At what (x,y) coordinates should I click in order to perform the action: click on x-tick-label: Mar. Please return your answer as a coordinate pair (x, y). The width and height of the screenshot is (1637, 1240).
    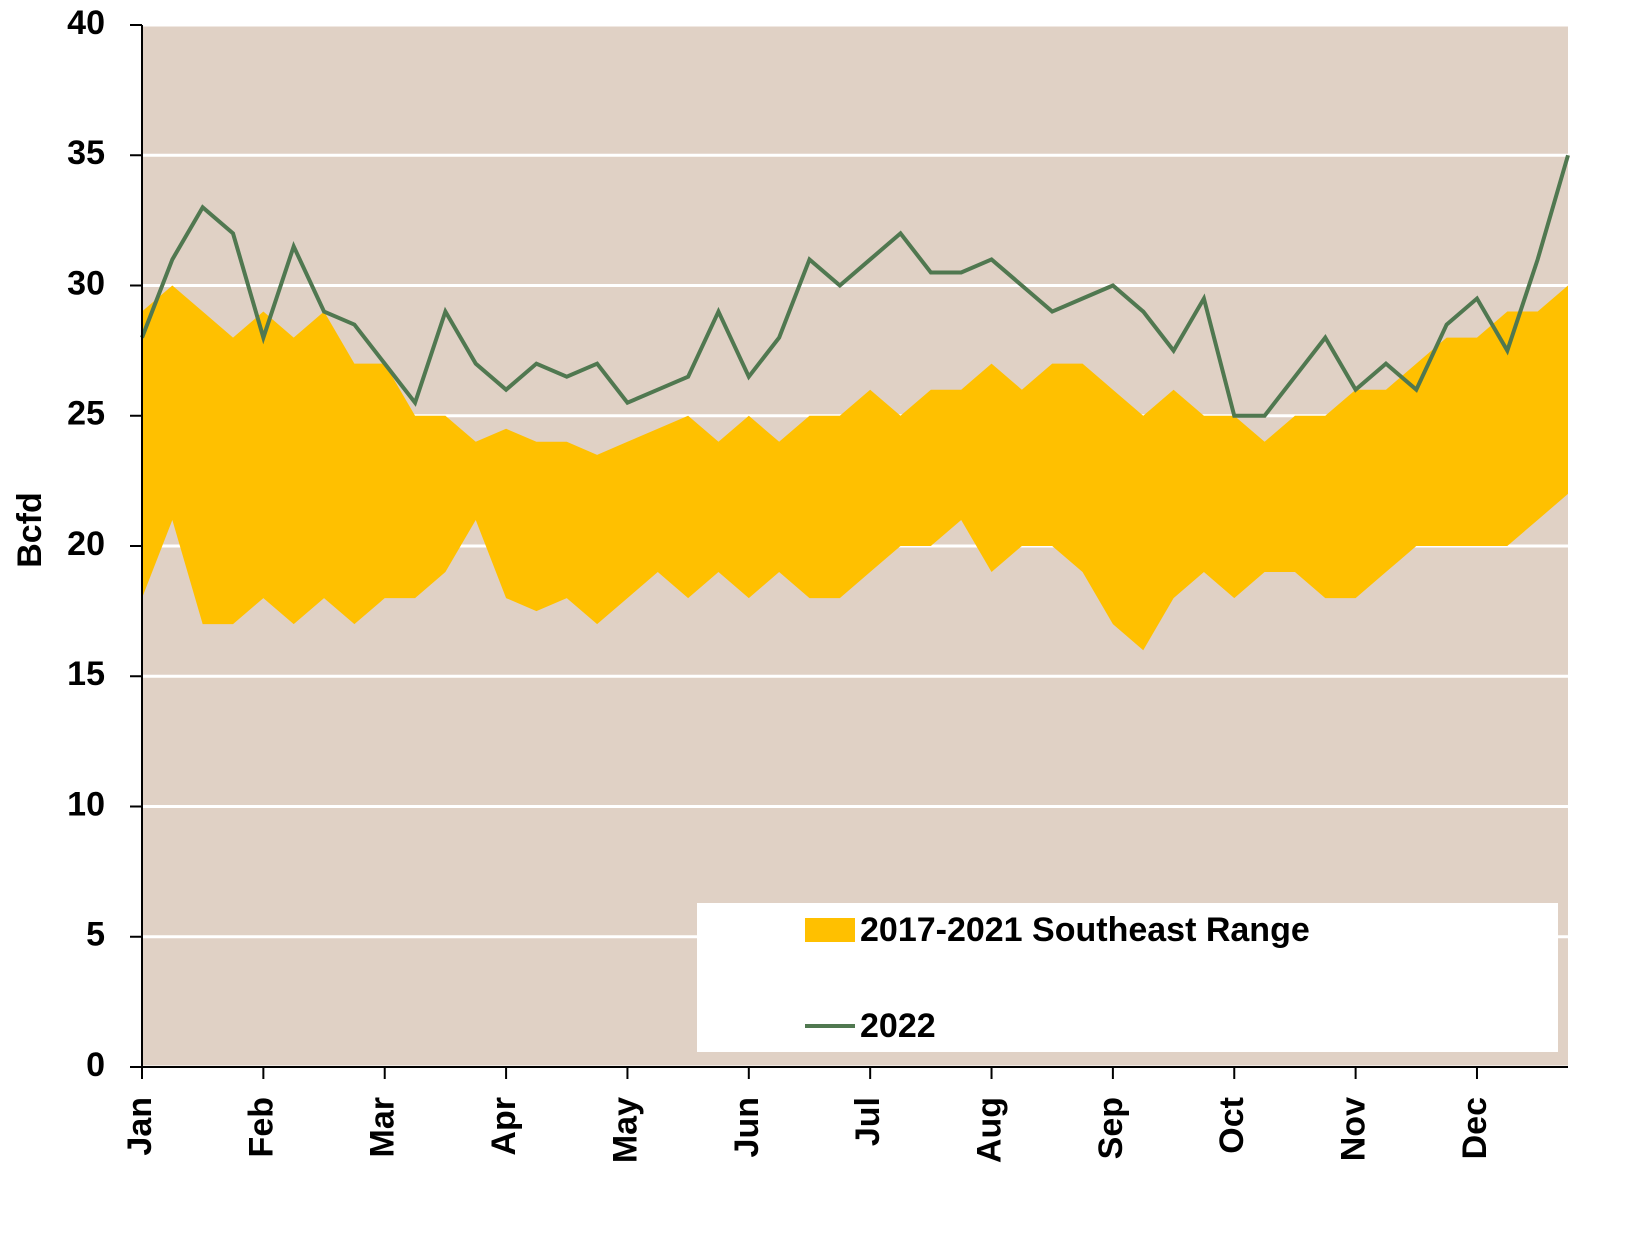
    Looking at the image, I should click on (383, 1127).